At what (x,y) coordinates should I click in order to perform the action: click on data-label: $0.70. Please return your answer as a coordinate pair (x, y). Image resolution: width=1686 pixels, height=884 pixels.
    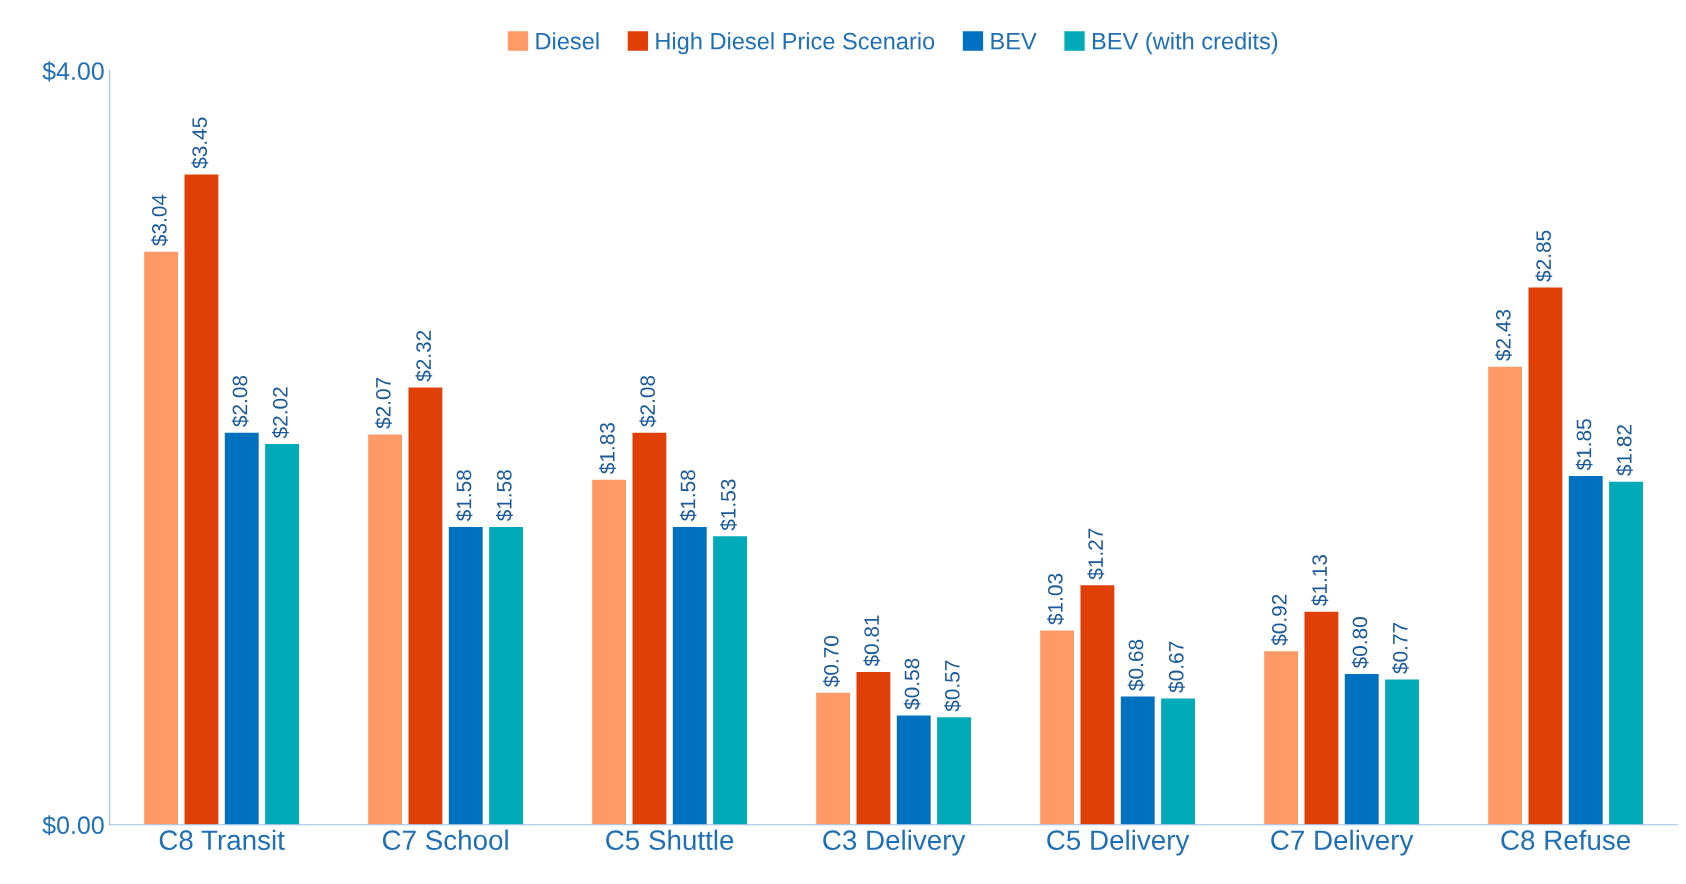
    Looking at the image, I should click on (831, 661).